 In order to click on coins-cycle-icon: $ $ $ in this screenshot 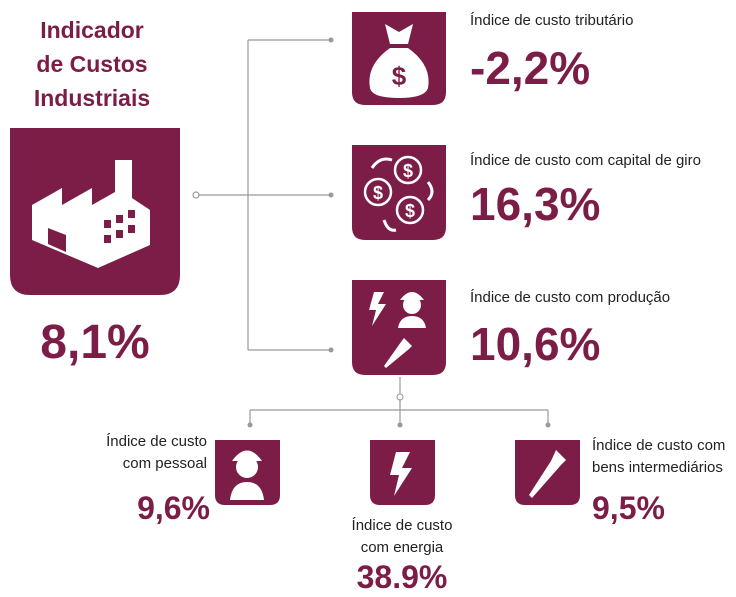, I will do `click(399, 192)`.